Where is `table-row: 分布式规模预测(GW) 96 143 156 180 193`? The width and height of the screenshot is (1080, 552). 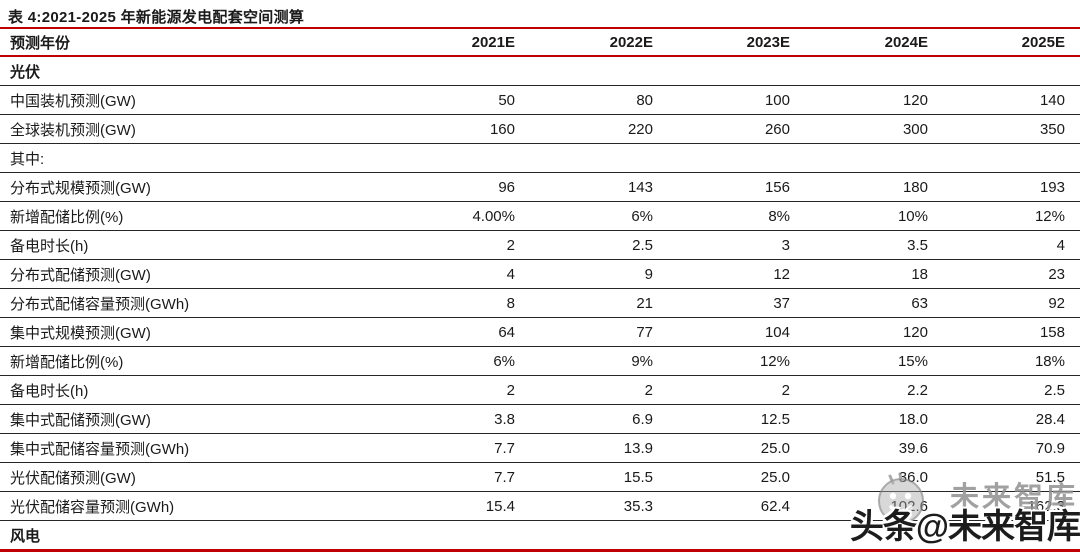
table-row: 分布式规模预测(GW) 96 143 156 180 193 is located at coordinates (540, 187).